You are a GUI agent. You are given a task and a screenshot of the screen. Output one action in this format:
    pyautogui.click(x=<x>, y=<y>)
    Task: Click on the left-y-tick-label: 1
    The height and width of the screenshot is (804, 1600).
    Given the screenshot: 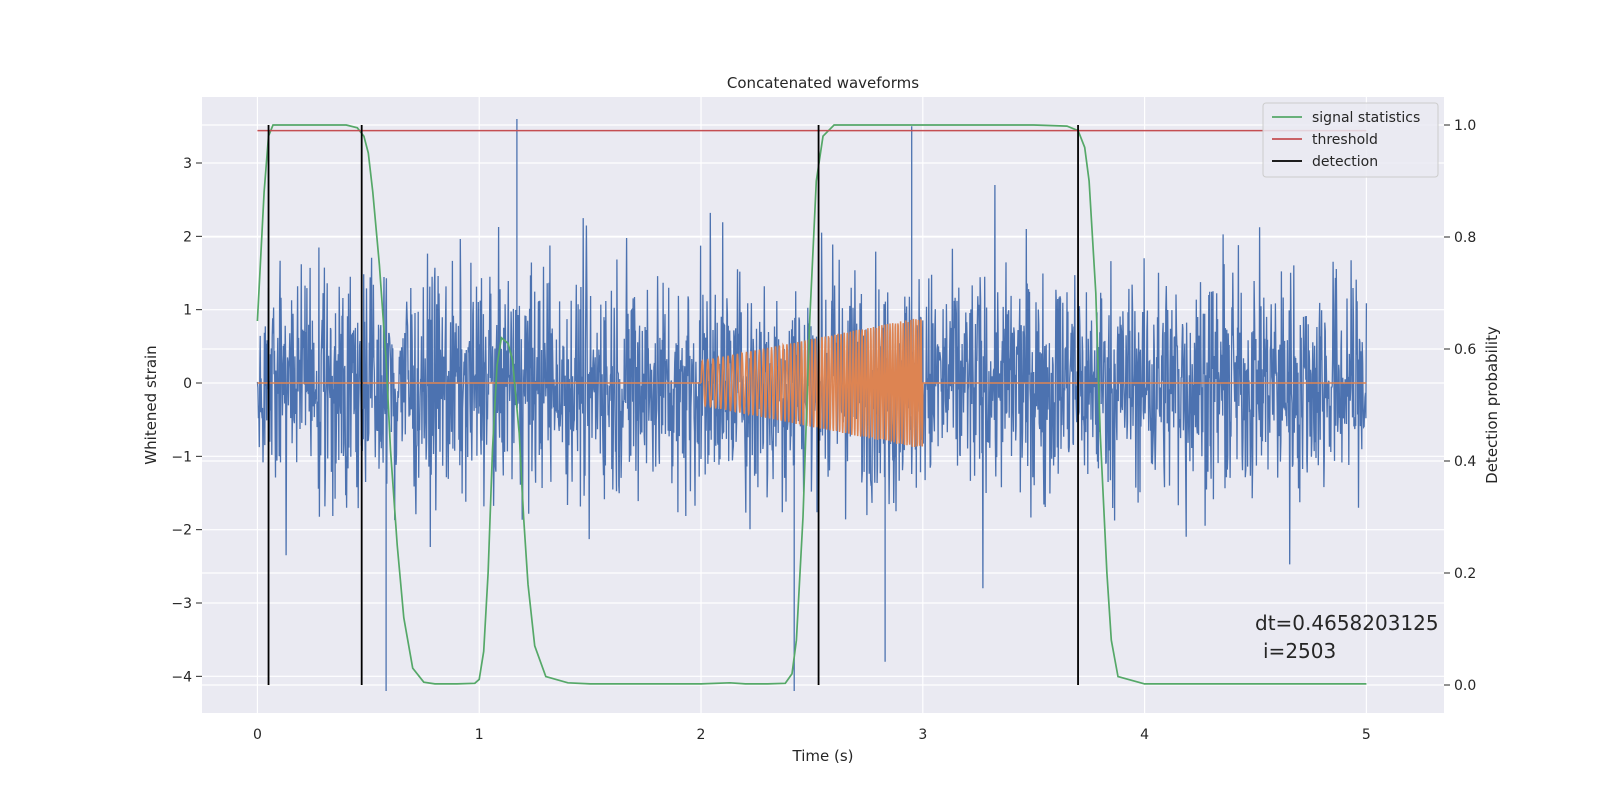 What is the action you would take?
    pyautogui.click(x=187, y=311)
    